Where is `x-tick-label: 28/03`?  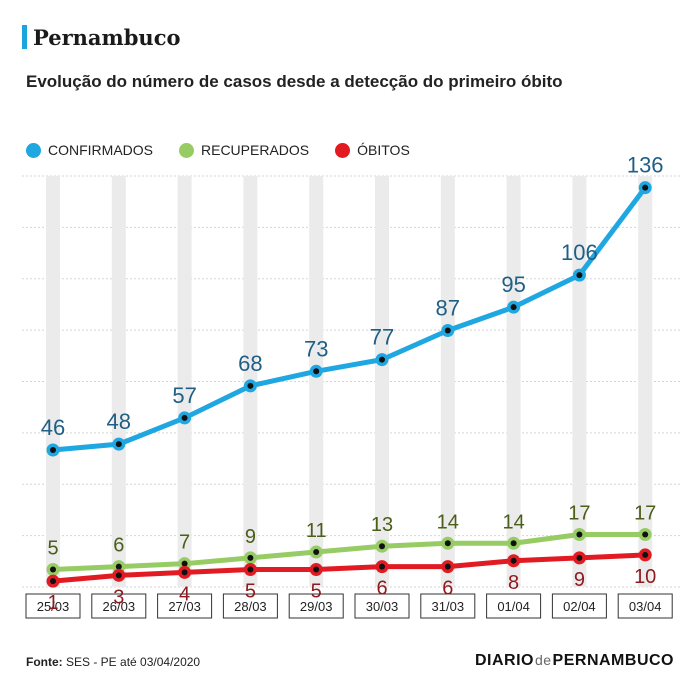 x-tick-label: 28/03 is located at coordinates (250, 606).